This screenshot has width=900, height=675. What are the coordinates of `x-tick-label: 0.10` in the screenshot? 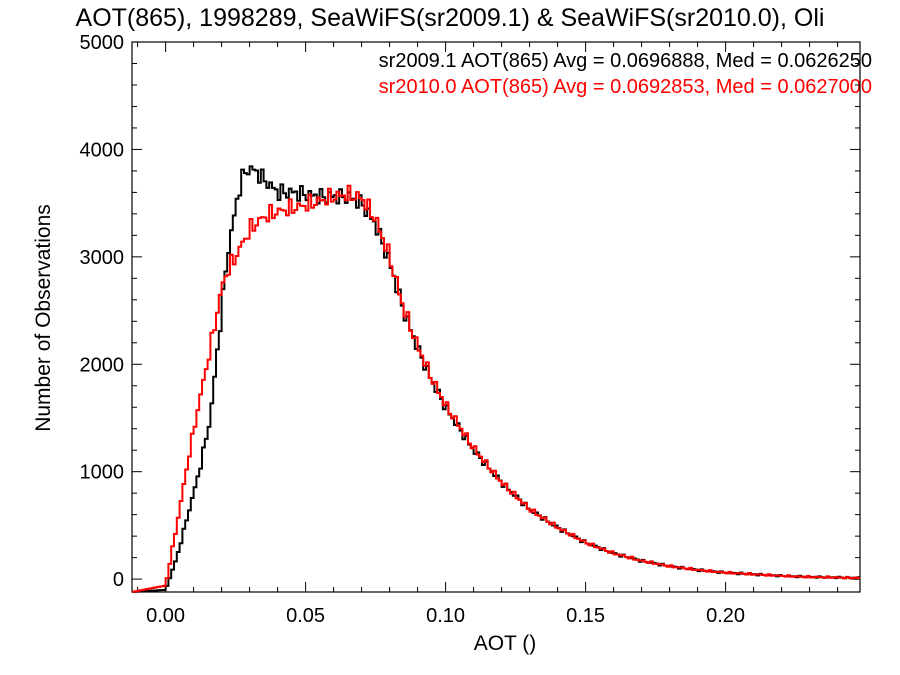 It's located at (445, 616).